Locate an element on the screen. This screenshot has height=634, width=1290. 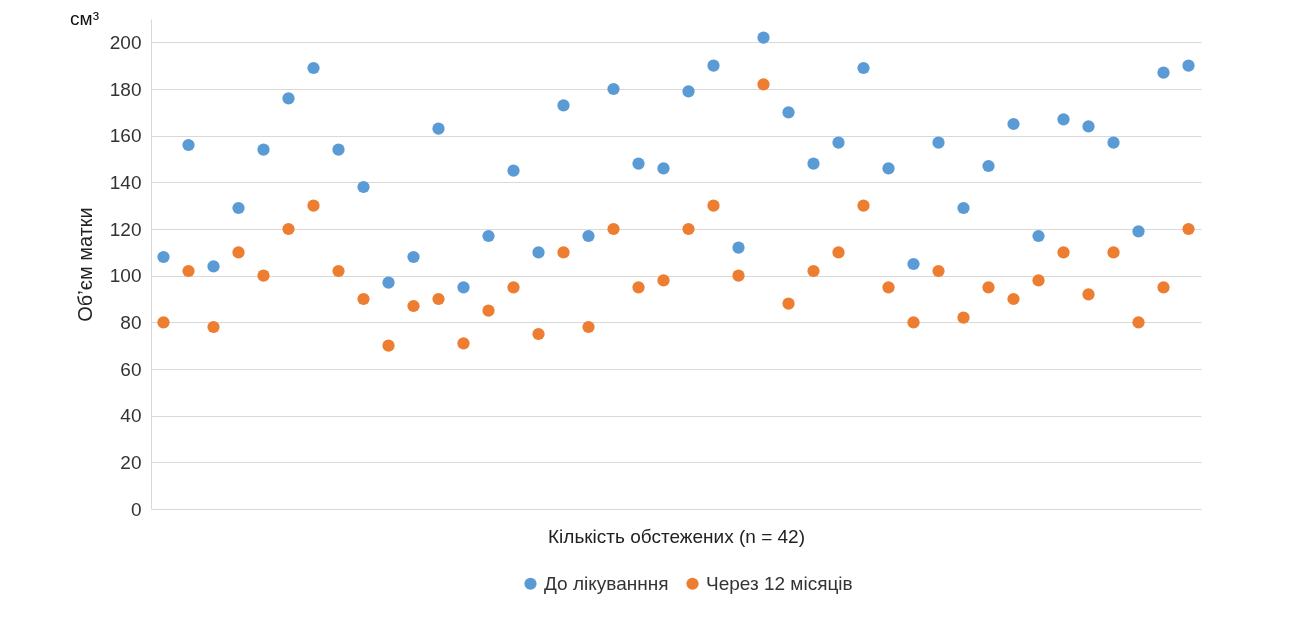
y-tick-label: 120 is located at coordinates (125, 229).